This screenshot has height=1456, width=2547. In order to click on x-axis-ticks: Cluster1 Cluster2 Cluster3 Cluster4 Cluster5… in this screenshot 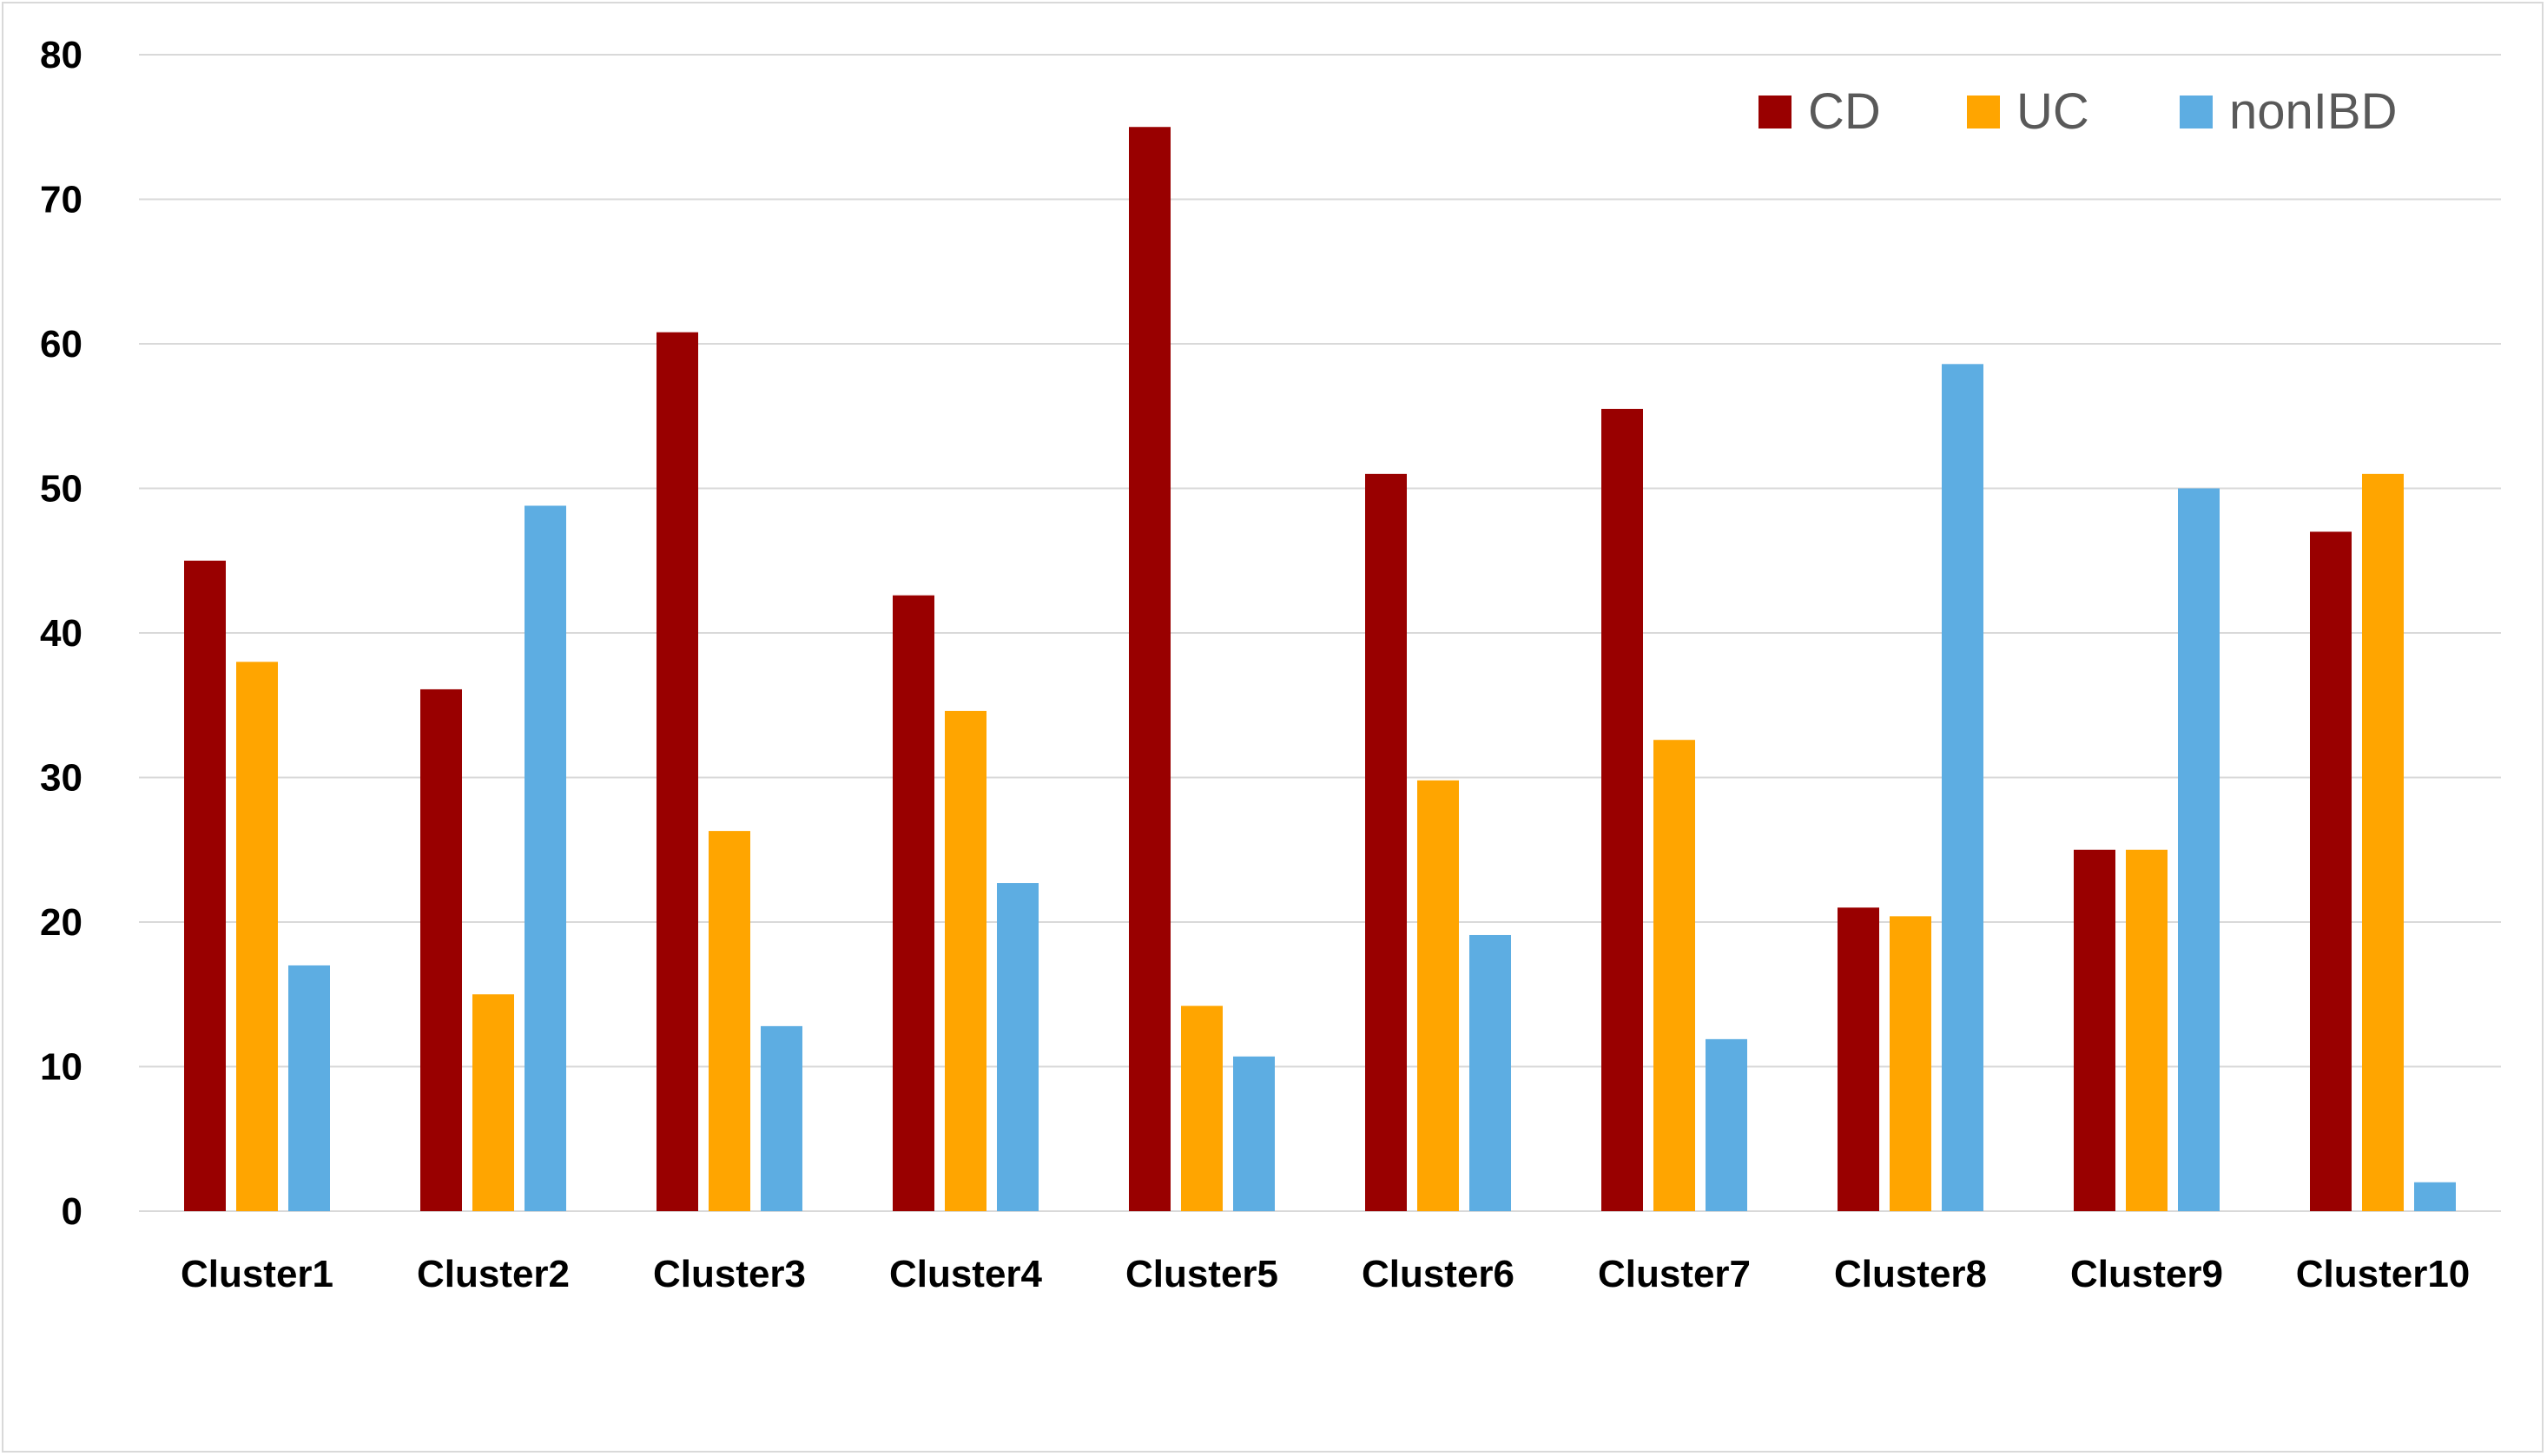, I will do `click(1325, 1274)`.